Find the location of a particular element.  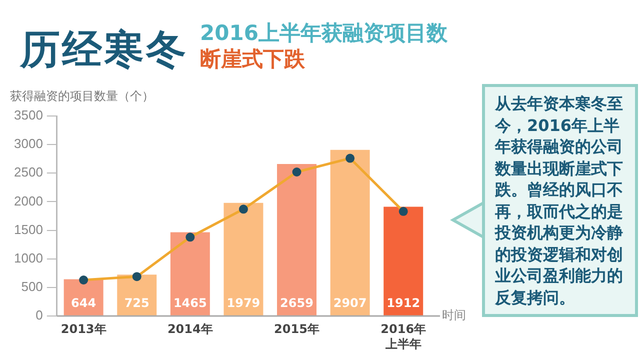

chart-title: 历经寒冬 is located at coordinates (104, 50).